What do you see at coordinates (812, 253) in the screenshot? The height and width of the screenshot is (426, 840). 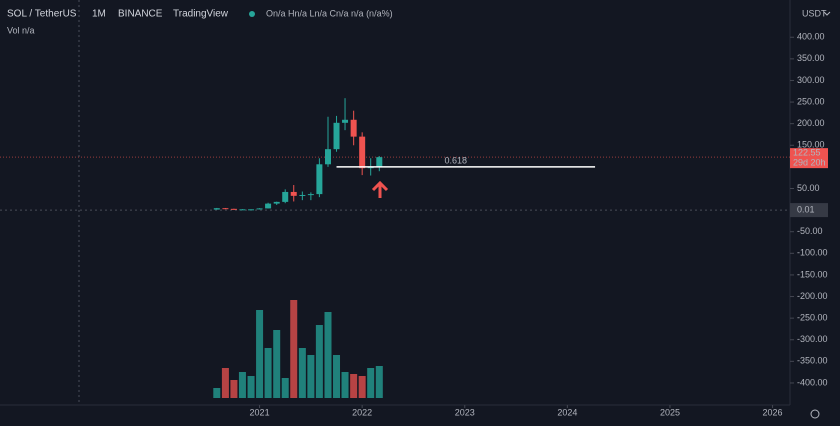 I see `y-tick-label: -100.00` at bounding box center [812, 253].